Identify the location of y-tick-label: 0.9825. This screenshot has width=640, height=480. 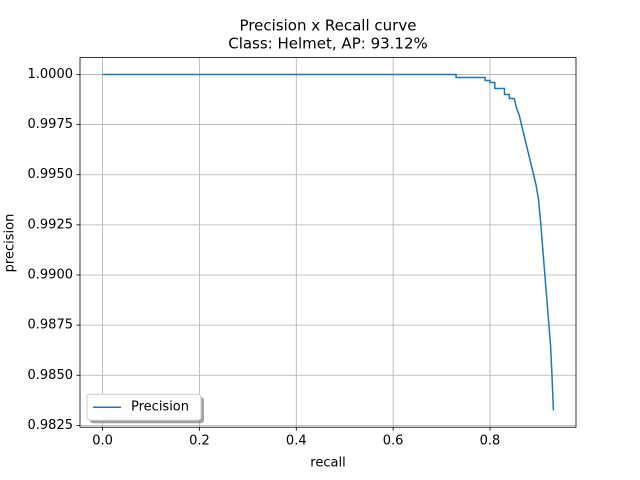
(51, 425).